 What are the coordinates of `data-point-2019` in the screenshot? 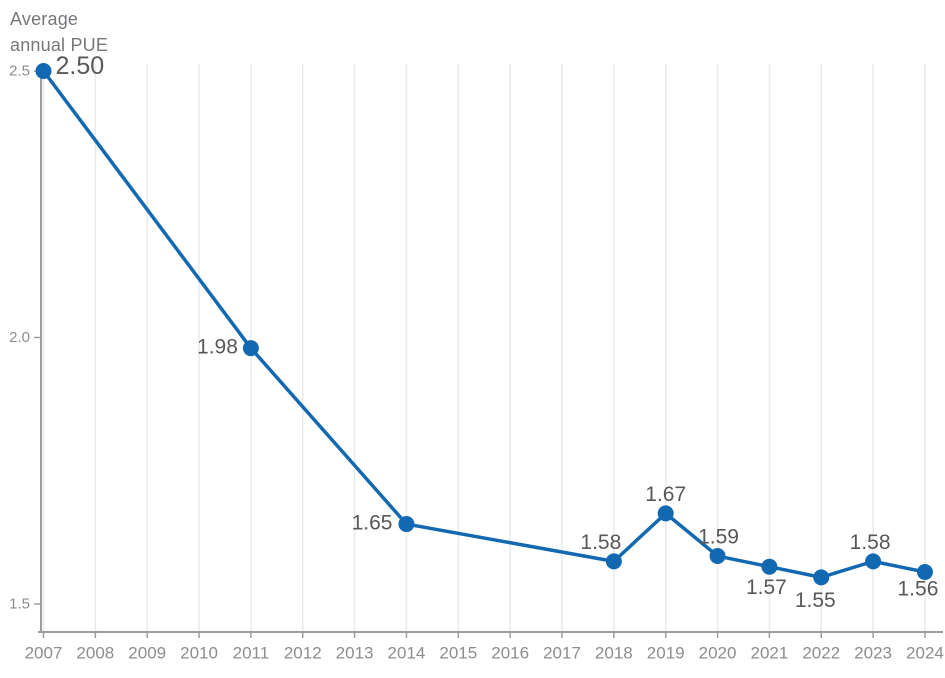 It's located at (665, 513).